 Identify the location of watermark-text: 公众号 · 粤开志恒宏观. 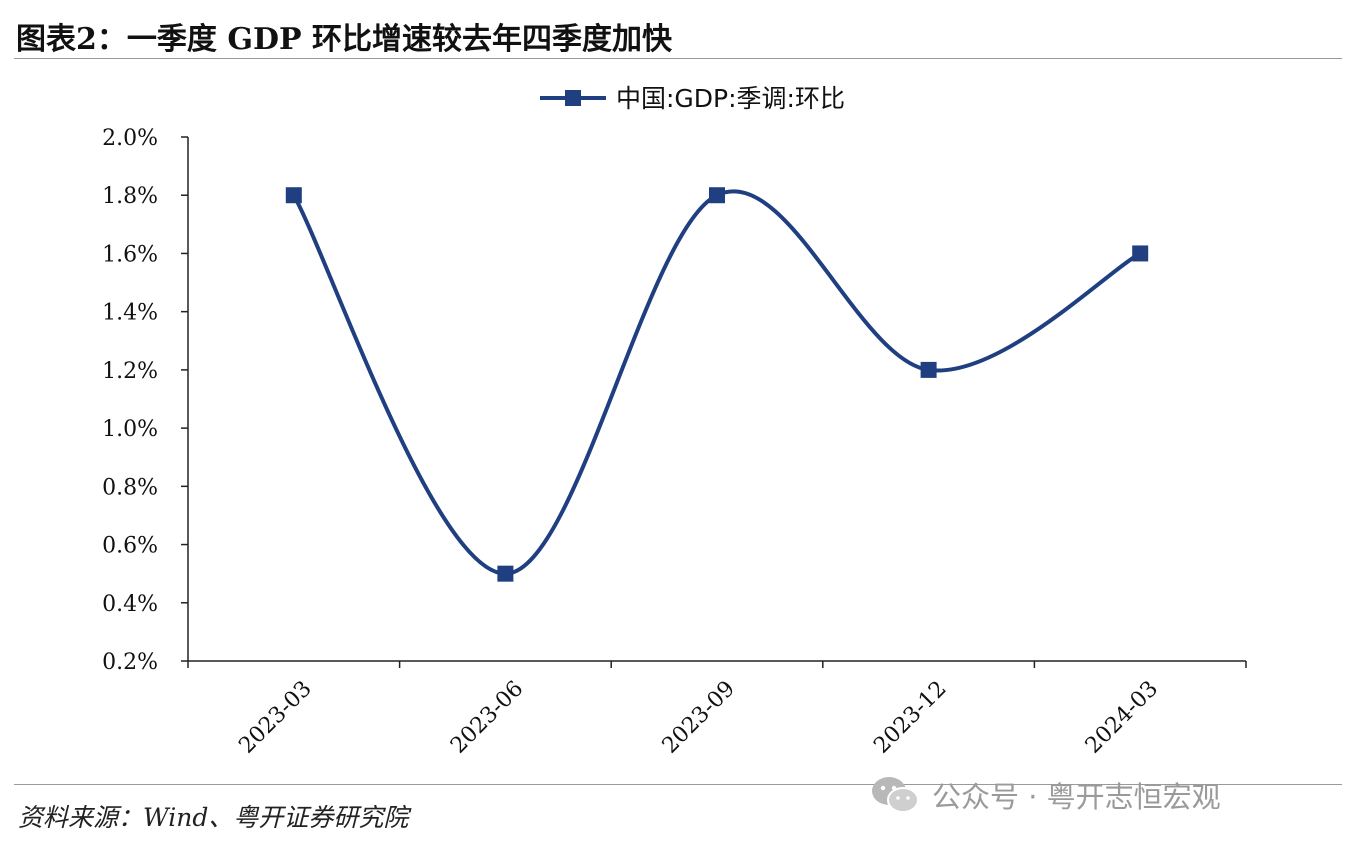
(1076, 797).